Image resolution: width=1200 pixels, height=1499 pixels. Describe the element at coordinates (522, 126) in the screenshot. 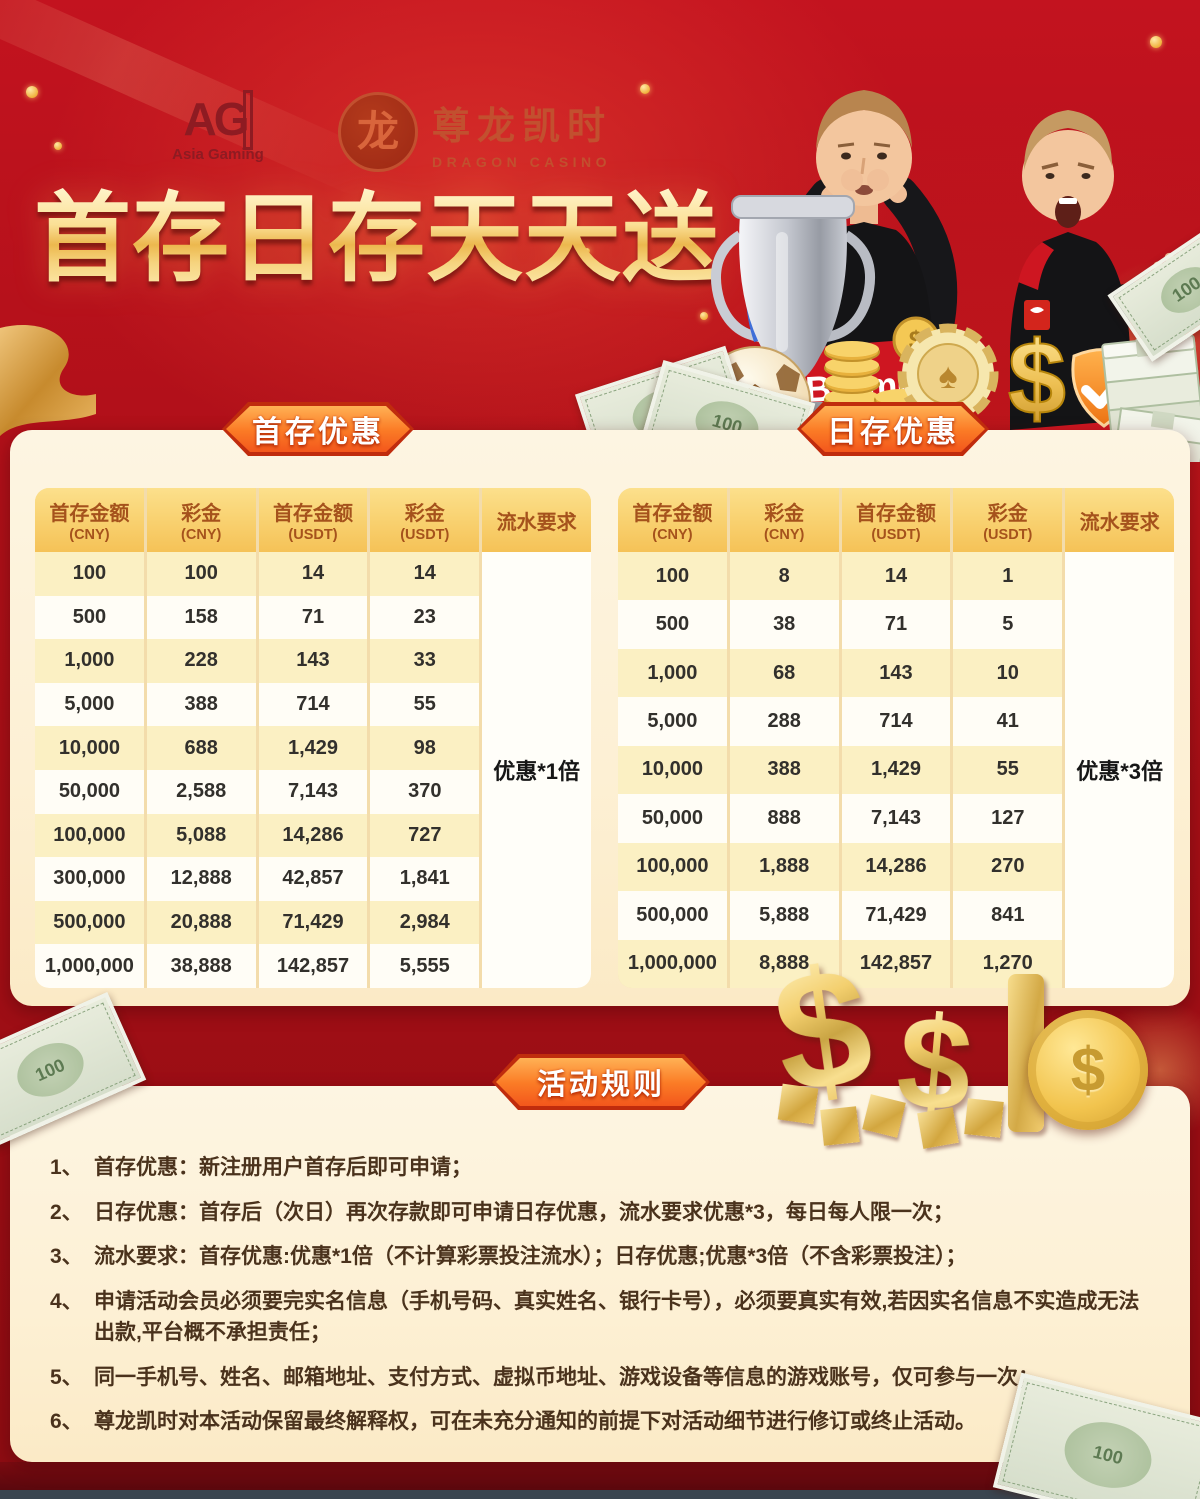

I see `dragon-casino-cn: 尊龙凯时` at that location.